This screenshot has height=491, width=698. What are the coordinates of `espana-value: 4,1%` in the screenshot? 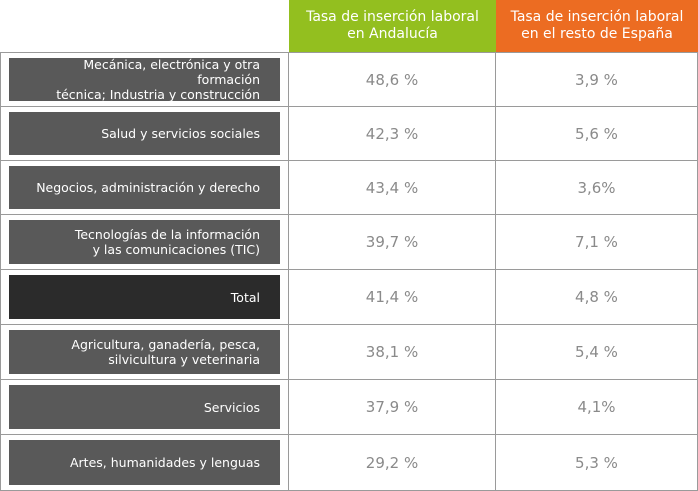 It's located at (596, 407).